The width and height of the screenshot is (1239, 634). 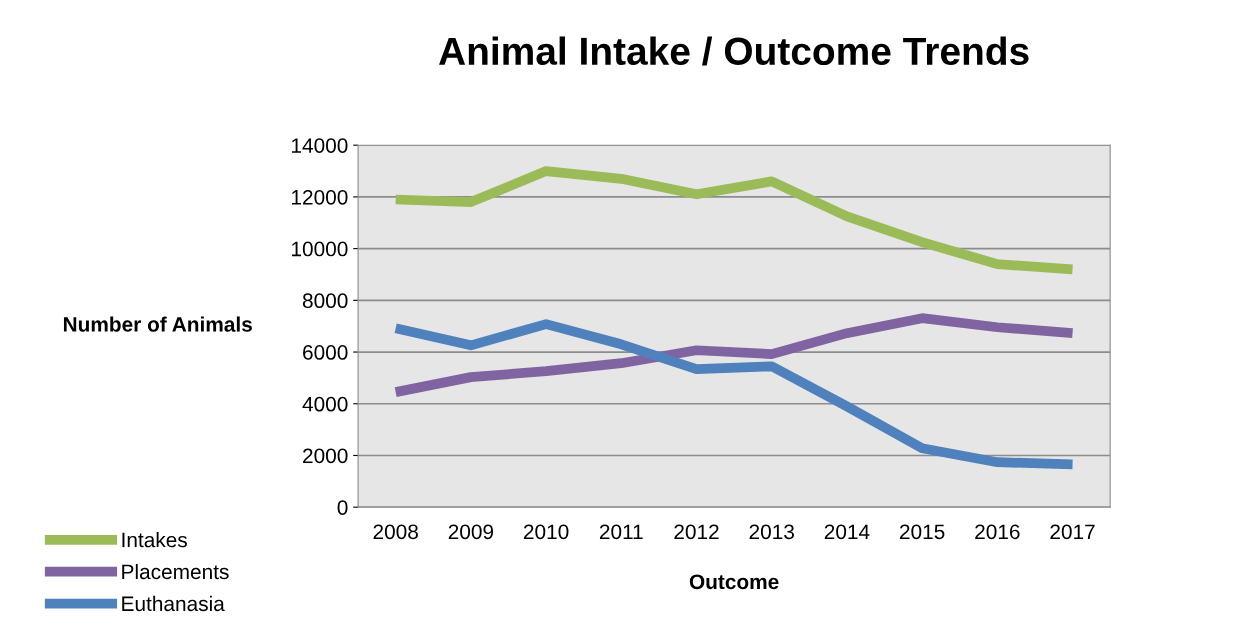 I want to click on y-tick-label: 10000, so click(x=320, y=249).